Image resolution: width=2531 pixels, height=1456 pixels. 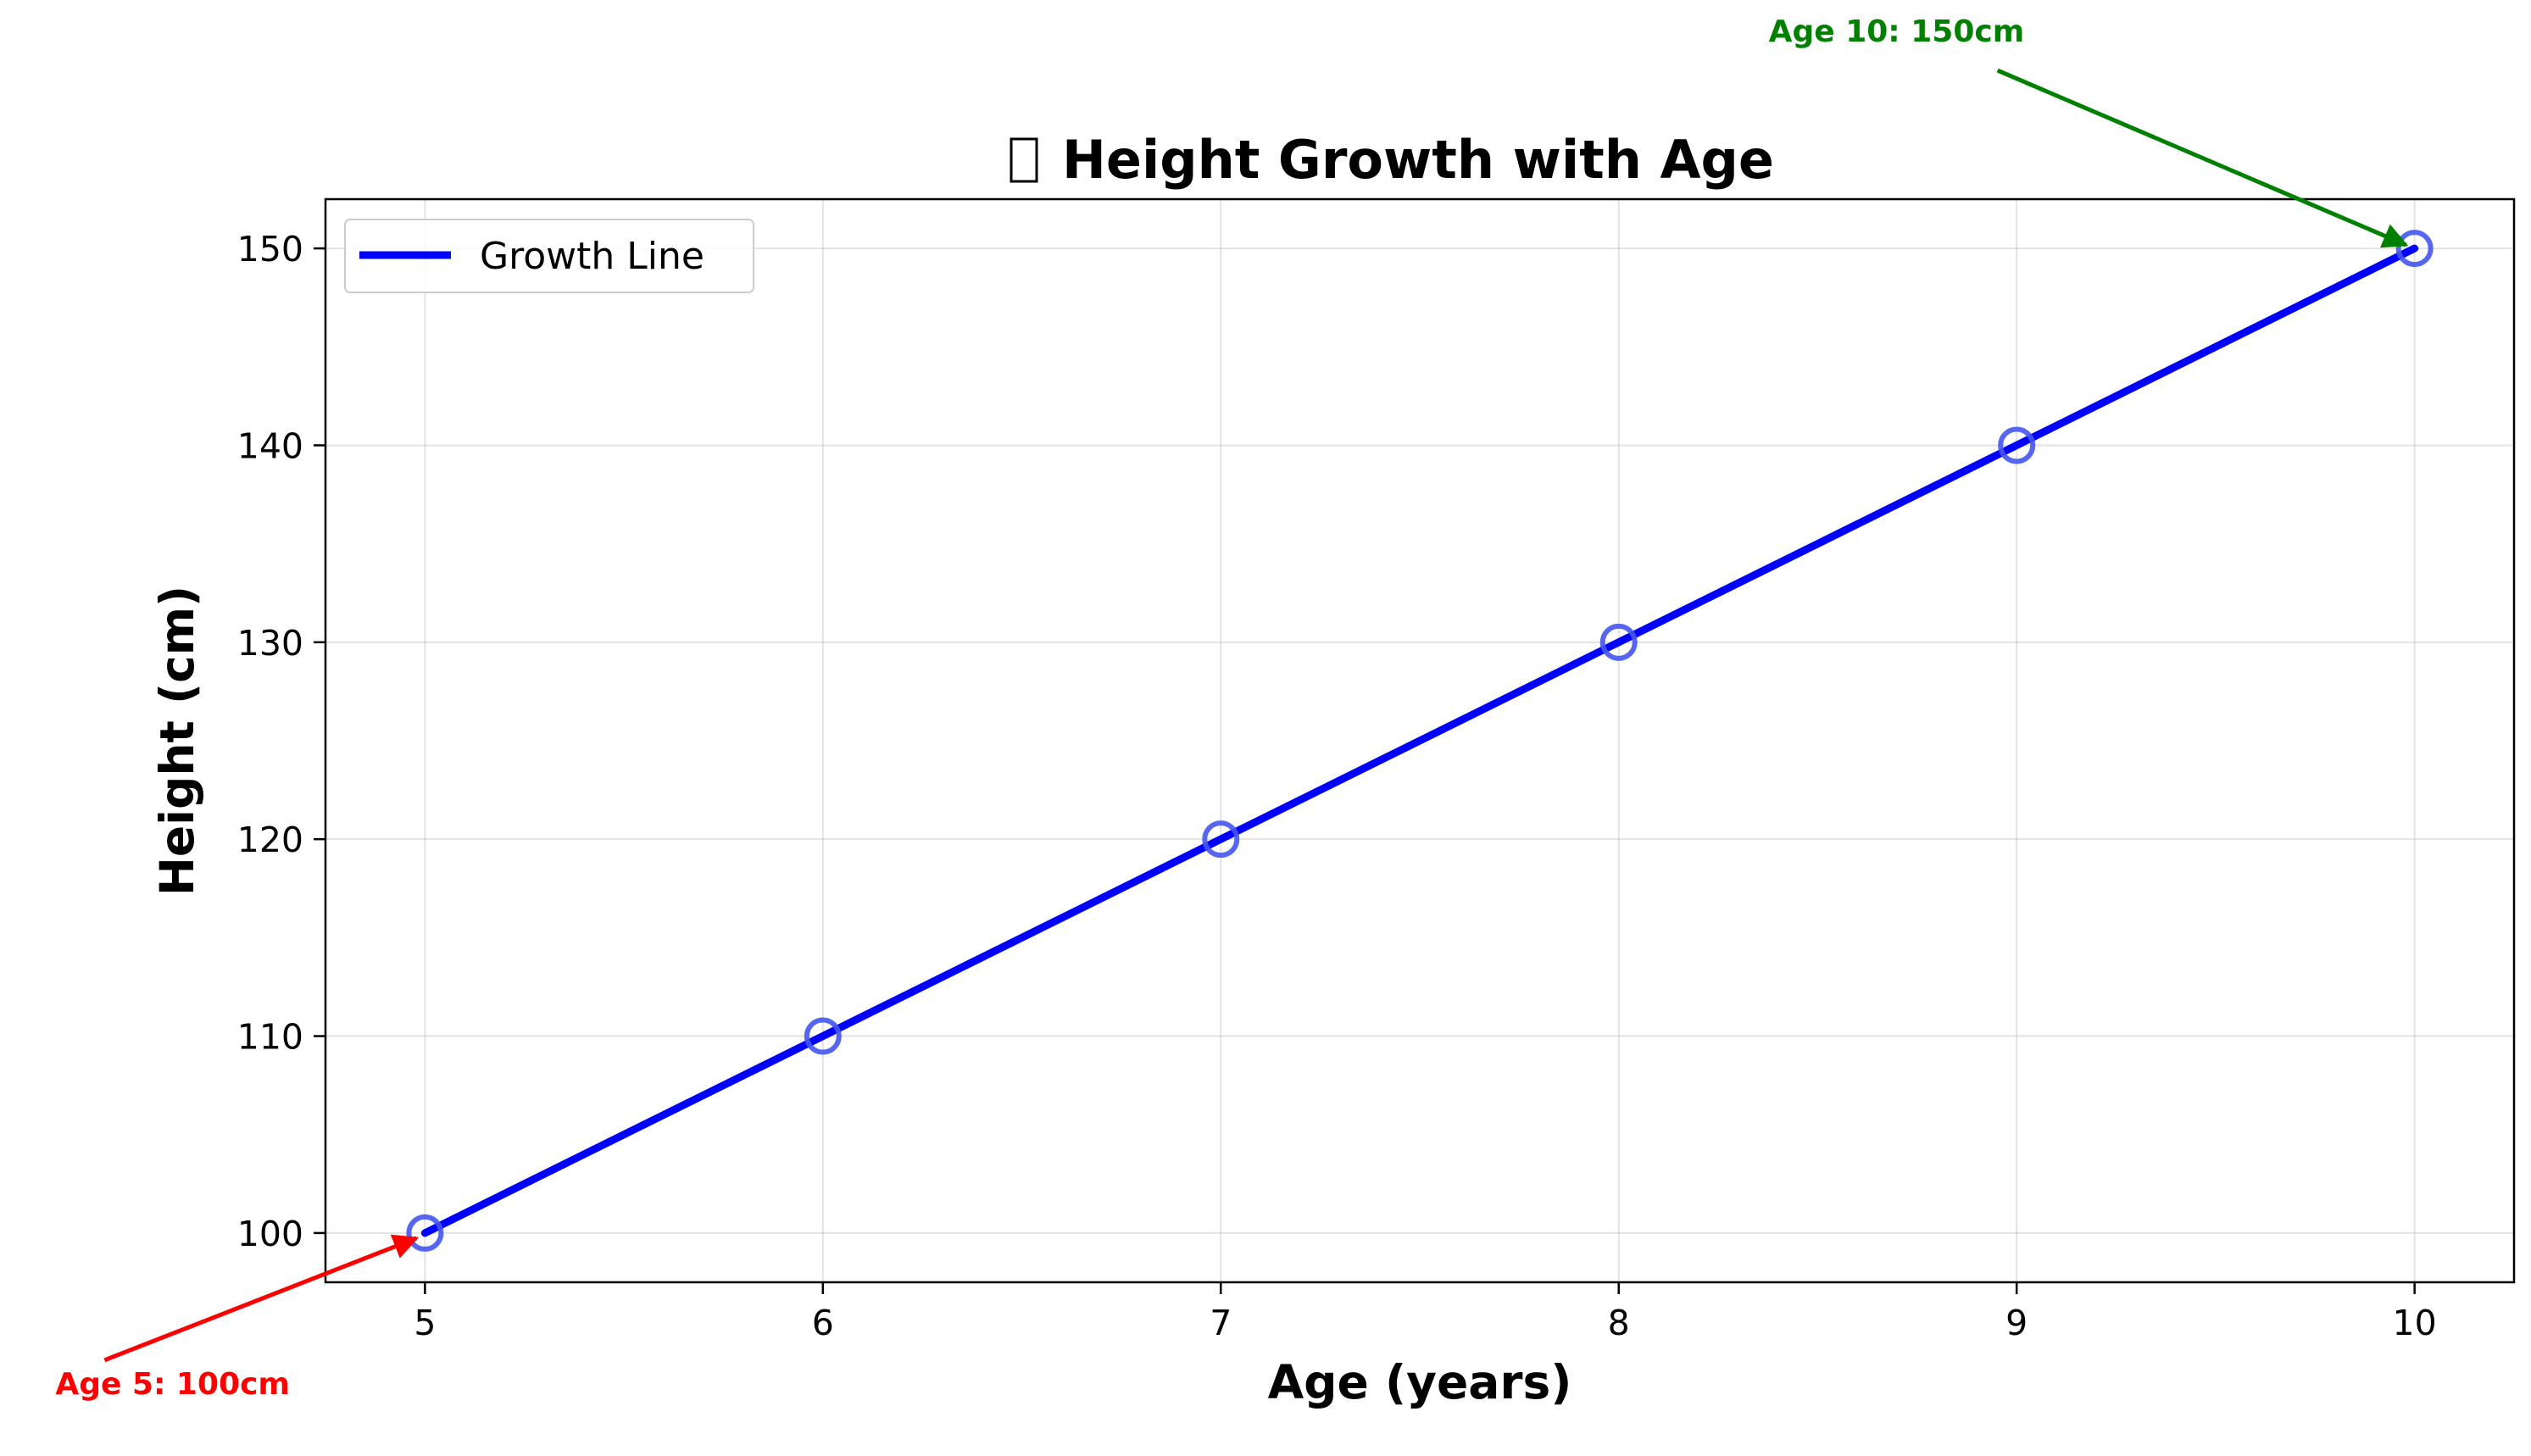 What do you see at coordinates (270, 644) in the screenshot?
I see `y-tick-label: 130` at bounding box center [270, 644].